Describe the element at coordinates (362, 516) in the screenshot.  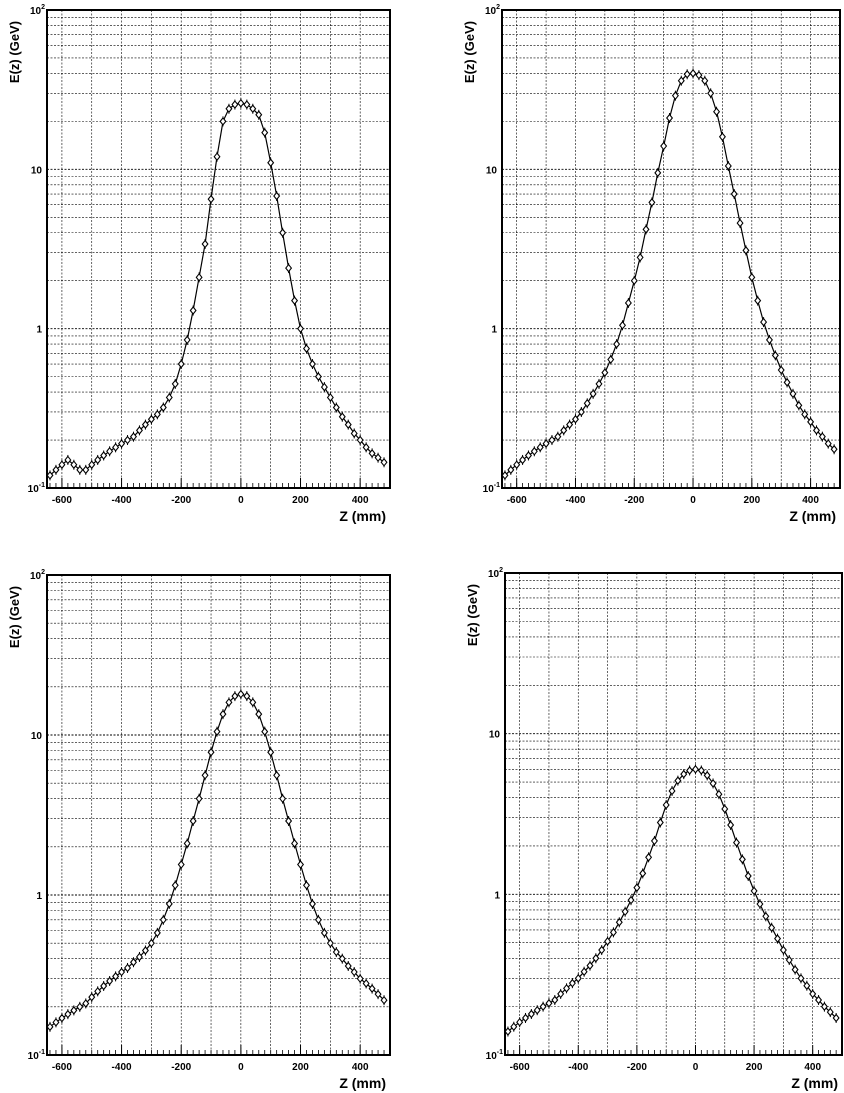
I see `x-axis-title: Z (mm)` at that location.